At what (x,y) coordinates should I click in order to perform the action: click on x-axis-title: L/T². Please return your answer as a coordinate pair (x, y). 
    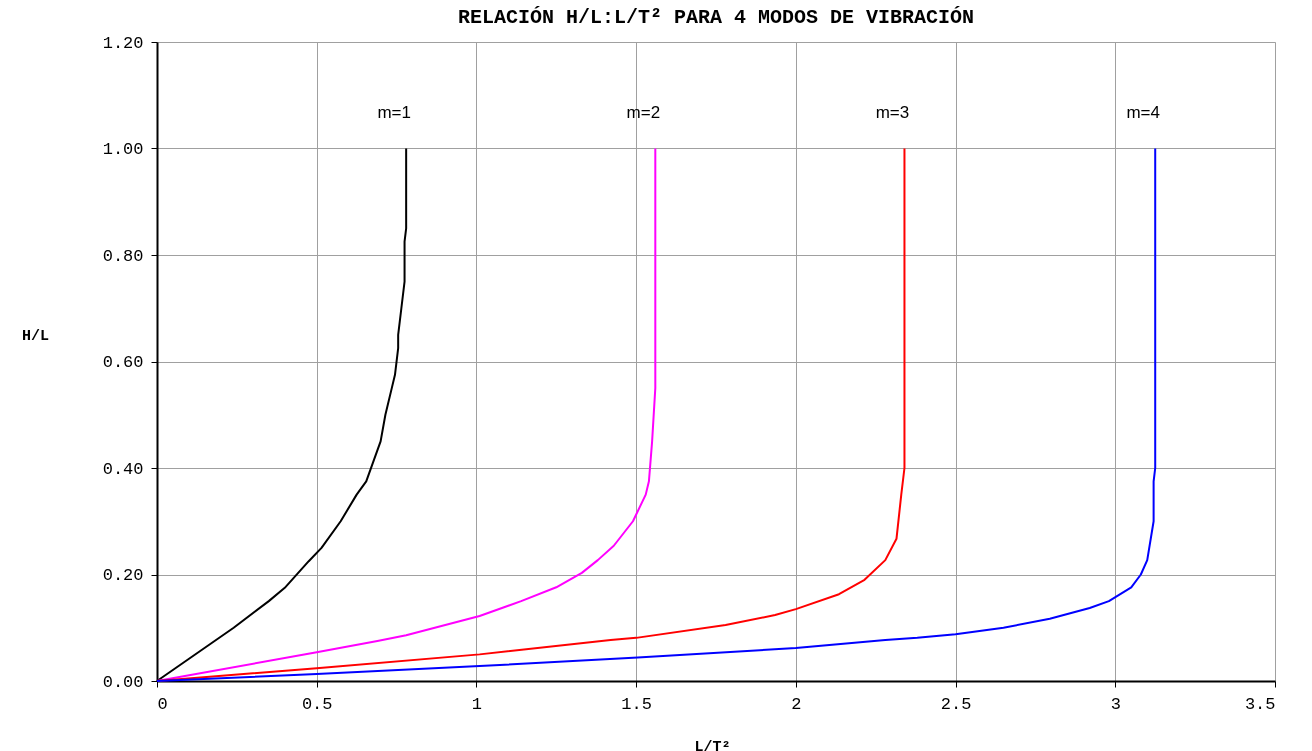
    Looking at the image, I should click on (712, 744).